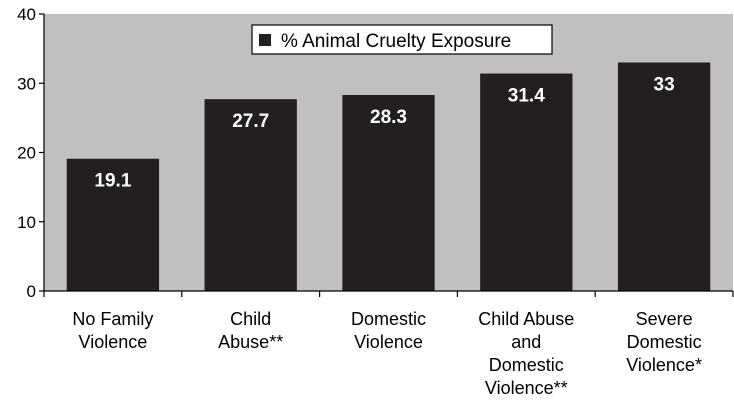  What do you see at coordinates (526, 319) in the screenshot?
I see `x-tick-label-line: Child Abuse` at bounding box center [526, 319].